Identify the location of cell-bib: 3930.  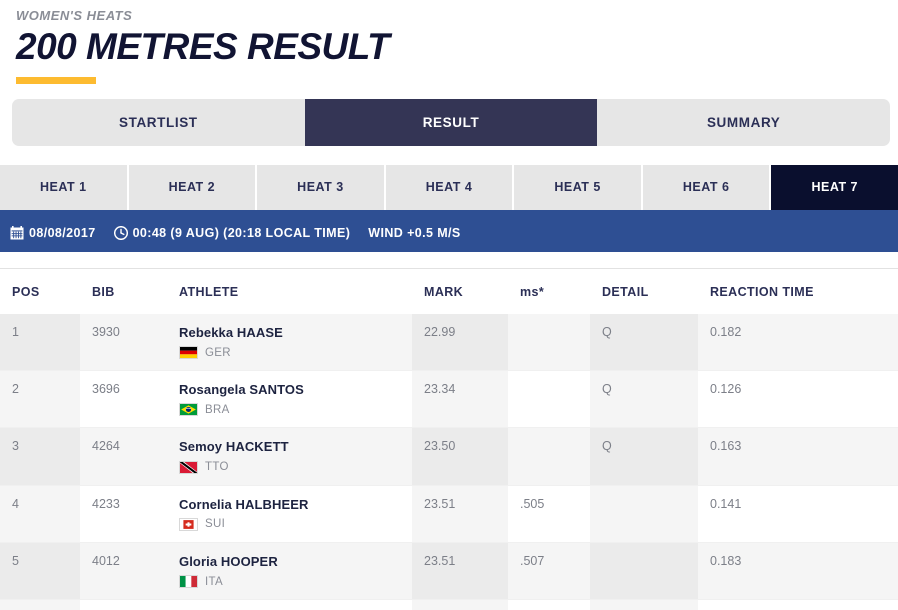
(123, 342).